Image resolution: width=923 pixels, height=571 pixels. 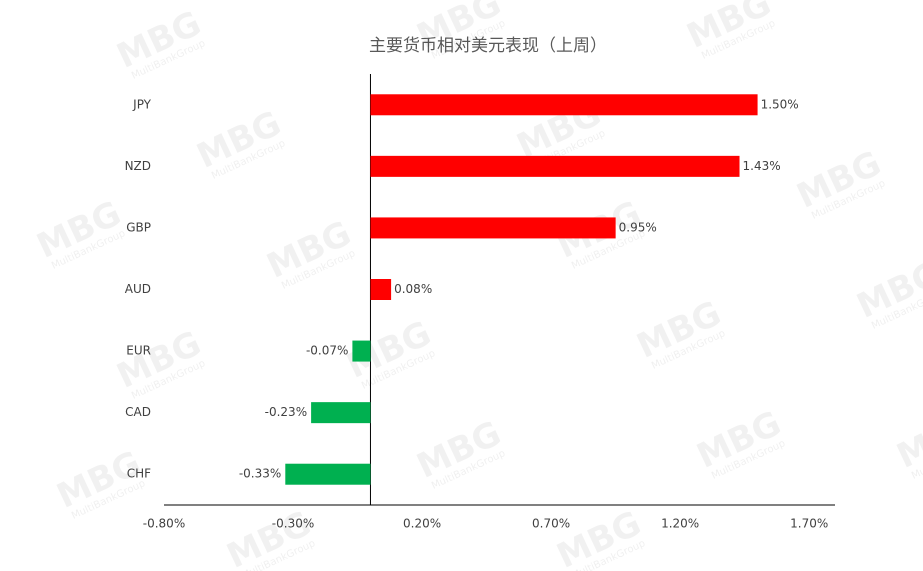 What do you see at coordinates (138, 289) in the screenshot?
I see `y-tick-label: AUD` at bounding box center [138, 289].